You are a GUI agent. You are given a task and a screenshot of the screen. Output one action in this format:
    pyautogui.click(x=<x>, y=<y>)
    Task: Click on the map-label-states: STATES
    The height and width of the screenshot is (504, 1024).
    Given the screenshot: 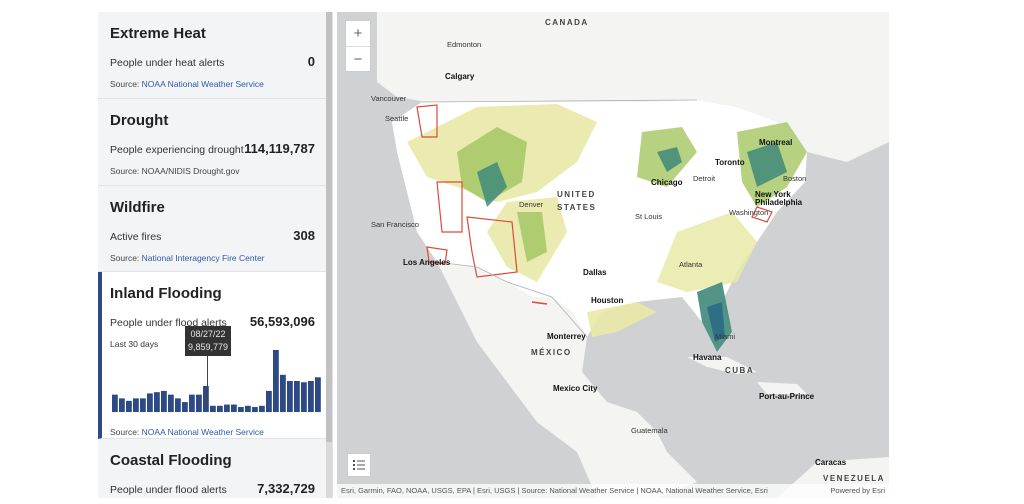 What is the action you would take?
    pyautogui.click(x=577, y=207)
    